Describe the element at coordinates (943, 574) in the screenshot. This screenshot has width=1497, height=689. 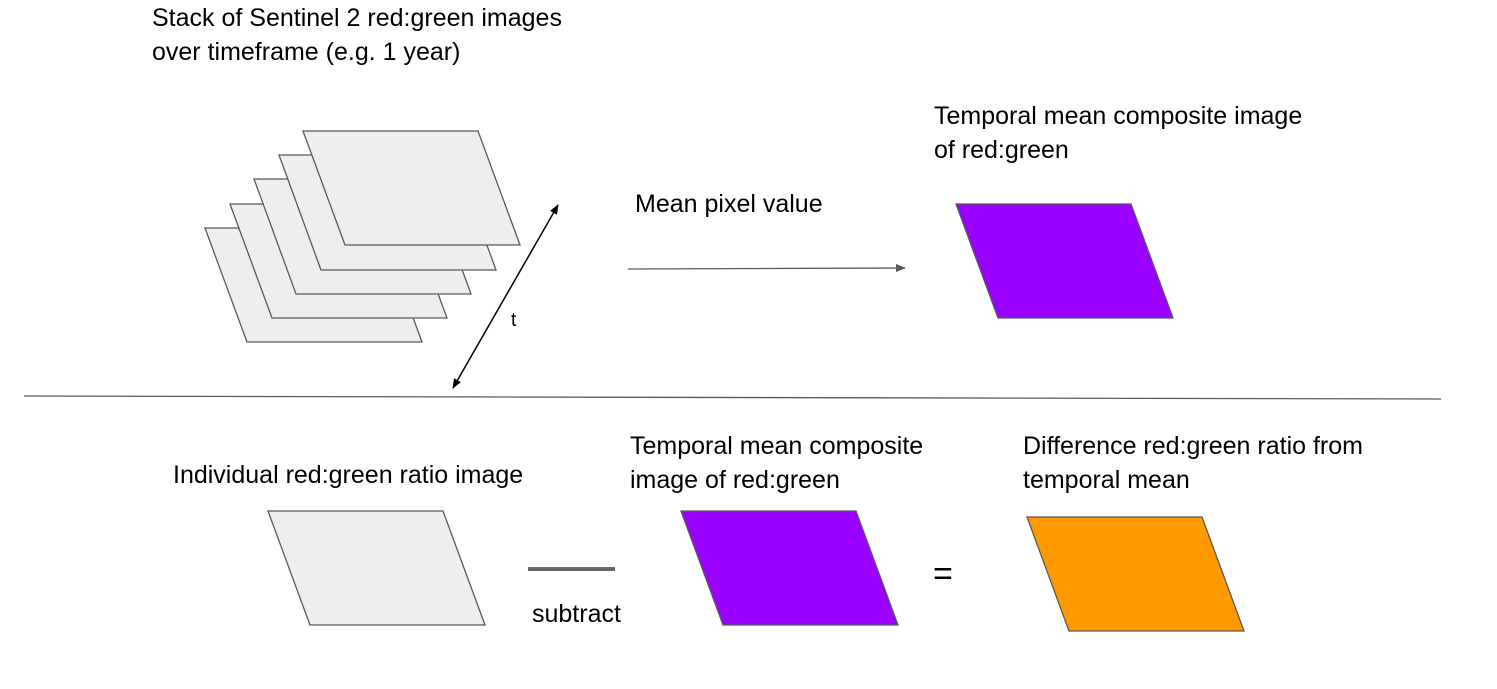
I see `equals-sign: =` at that location.